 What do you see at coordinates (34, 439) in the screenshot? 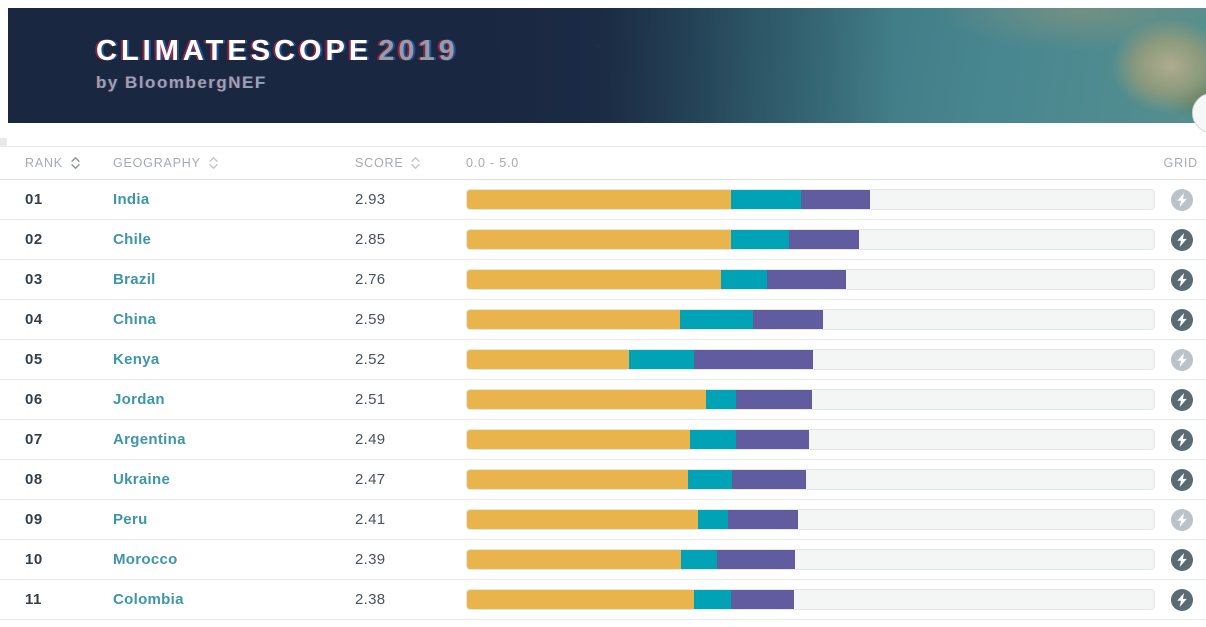
I see `rank-value: 07` at bounding box center [34, 439].